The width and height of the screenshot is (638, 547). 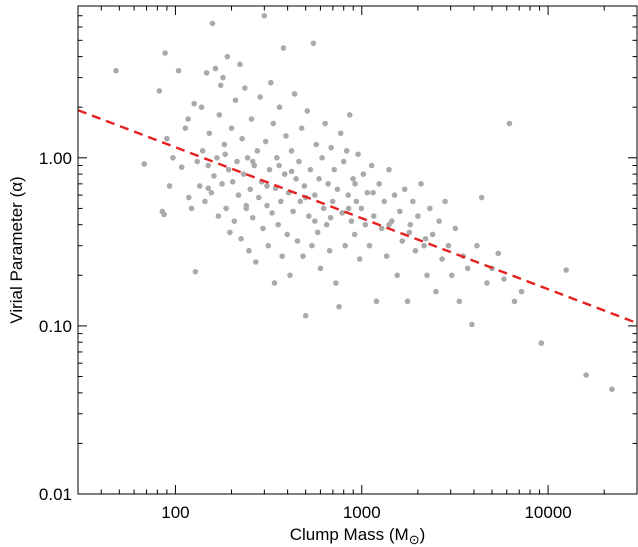 What do you see at coordinates (175, 512) in the screenshot?
I see `x-tick-label: 100` at bounding box center [175, 512].